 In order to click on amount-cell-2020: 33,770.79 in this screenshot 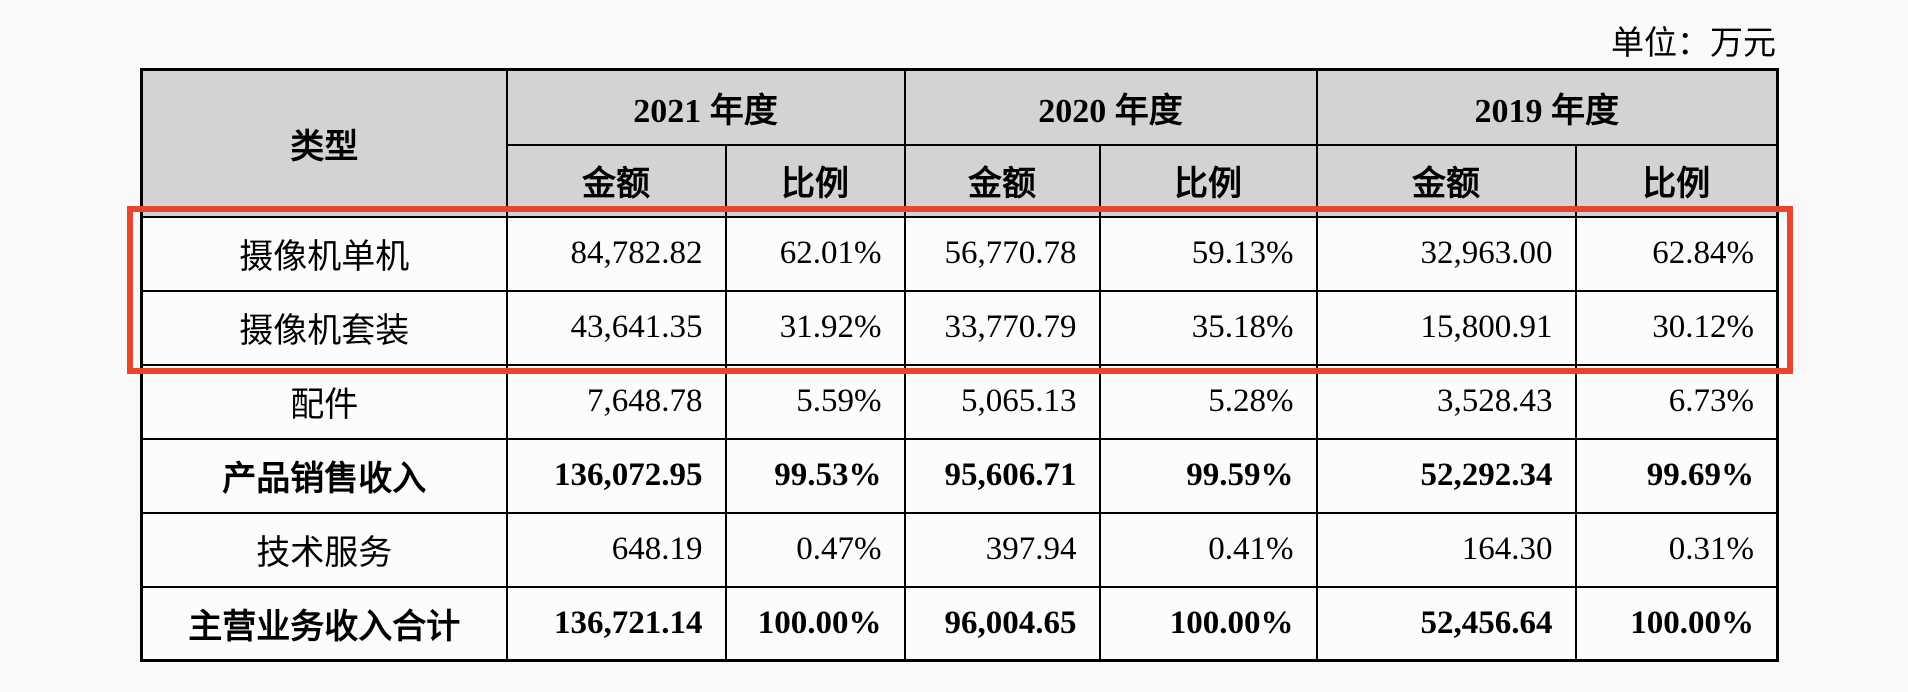, I will do `click(1002, 327)`.